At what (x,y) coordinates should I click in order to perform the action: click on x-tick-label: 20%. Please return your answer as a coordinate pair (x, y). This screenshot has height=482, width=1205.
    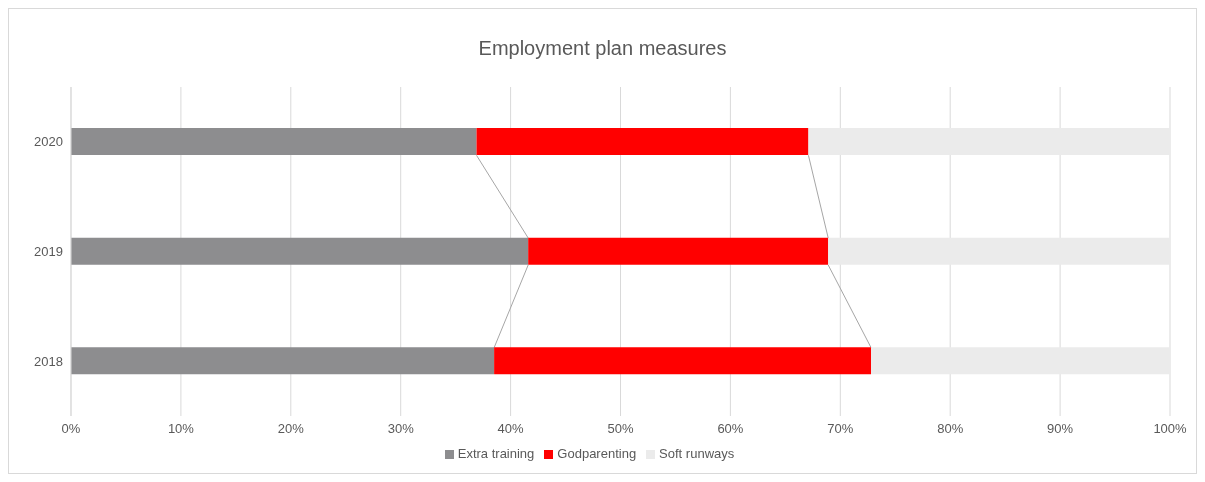
    Looking at the image, I should click on (291, 429).